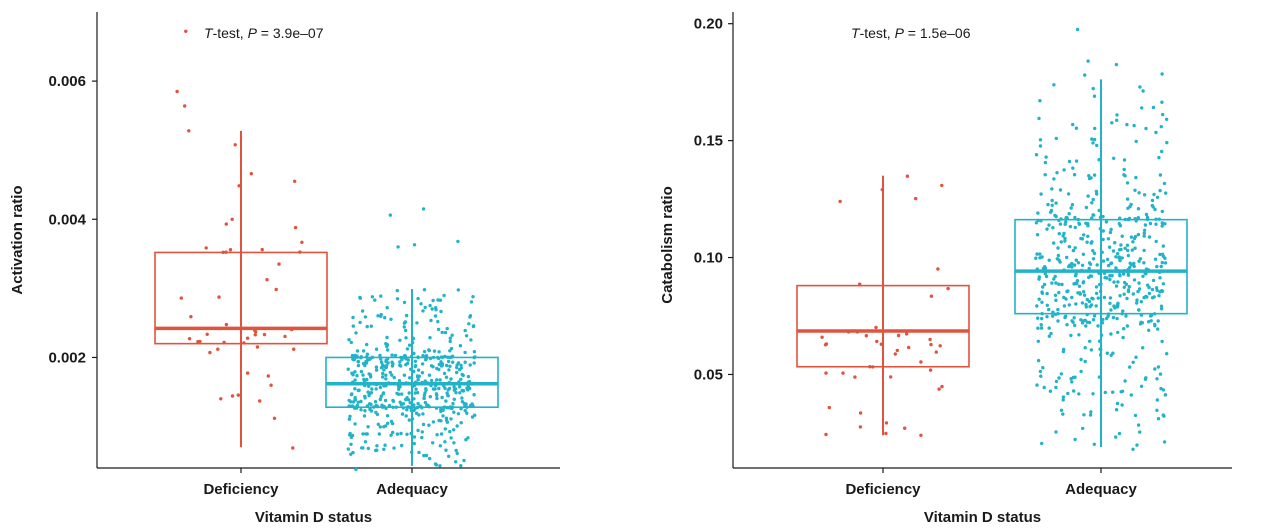 Image resolution: width=1265 pixels, height=529 pixels. I want to click on y-tick-label: 0.05, so click(708, 374).